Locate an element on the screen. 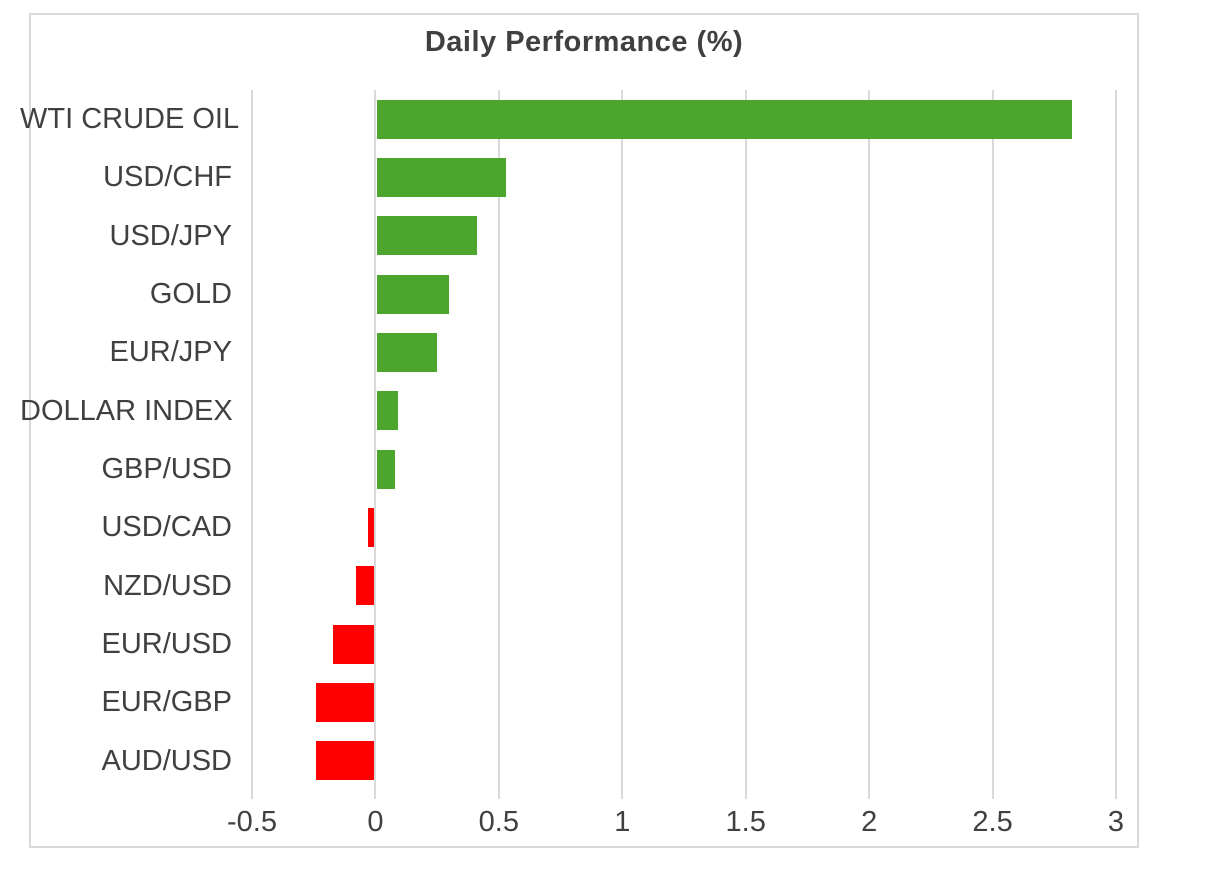  category-label: EUR/GBP is located at coordinates (166, 702).